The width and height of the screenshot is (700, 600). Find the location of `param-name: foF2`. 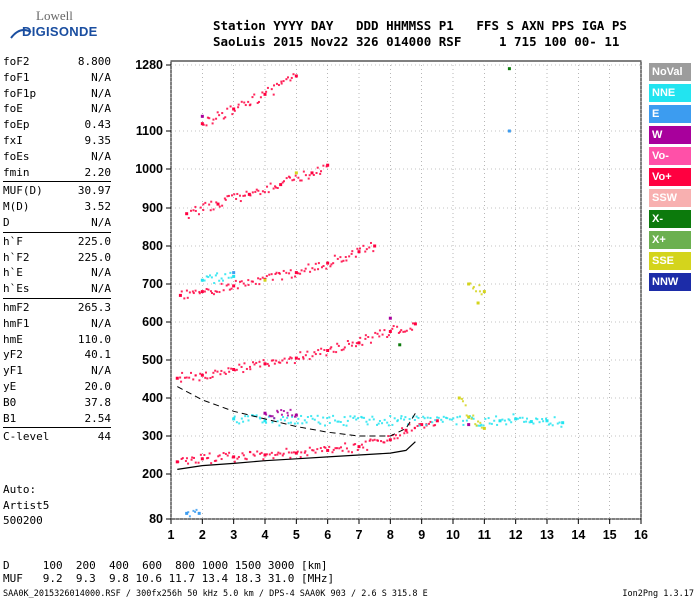

param-name: foF2 is located at coordinates (16, 61).